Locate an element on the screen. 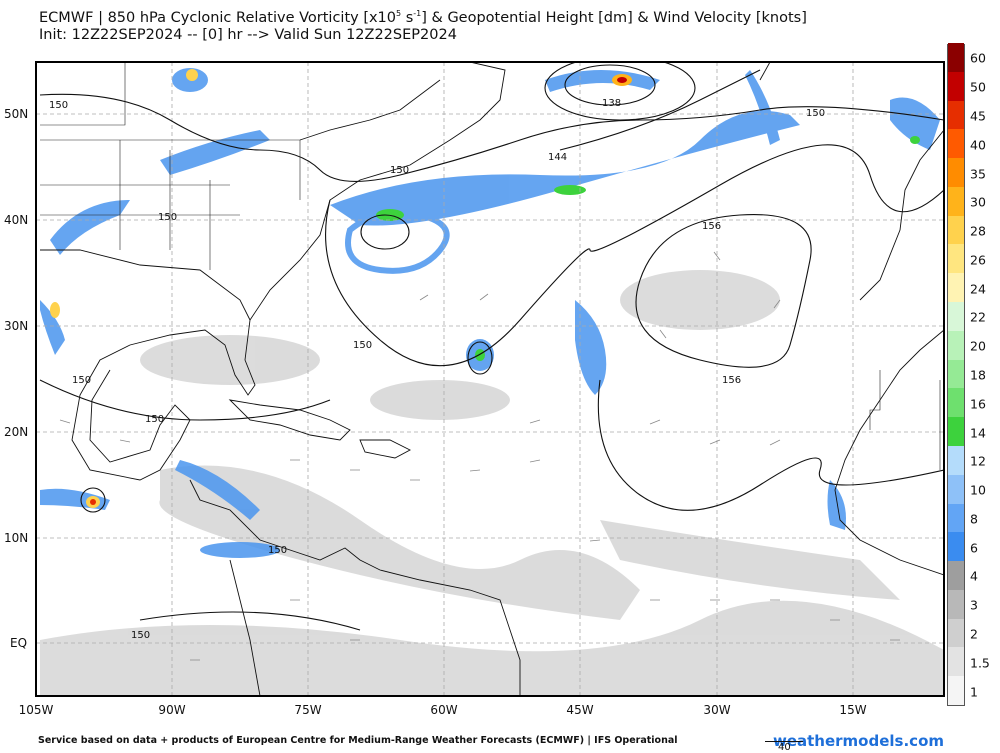 The height and width of the screenshot is (753, 1000). colorbar-label: 16 is located at coordinates (978, 404).